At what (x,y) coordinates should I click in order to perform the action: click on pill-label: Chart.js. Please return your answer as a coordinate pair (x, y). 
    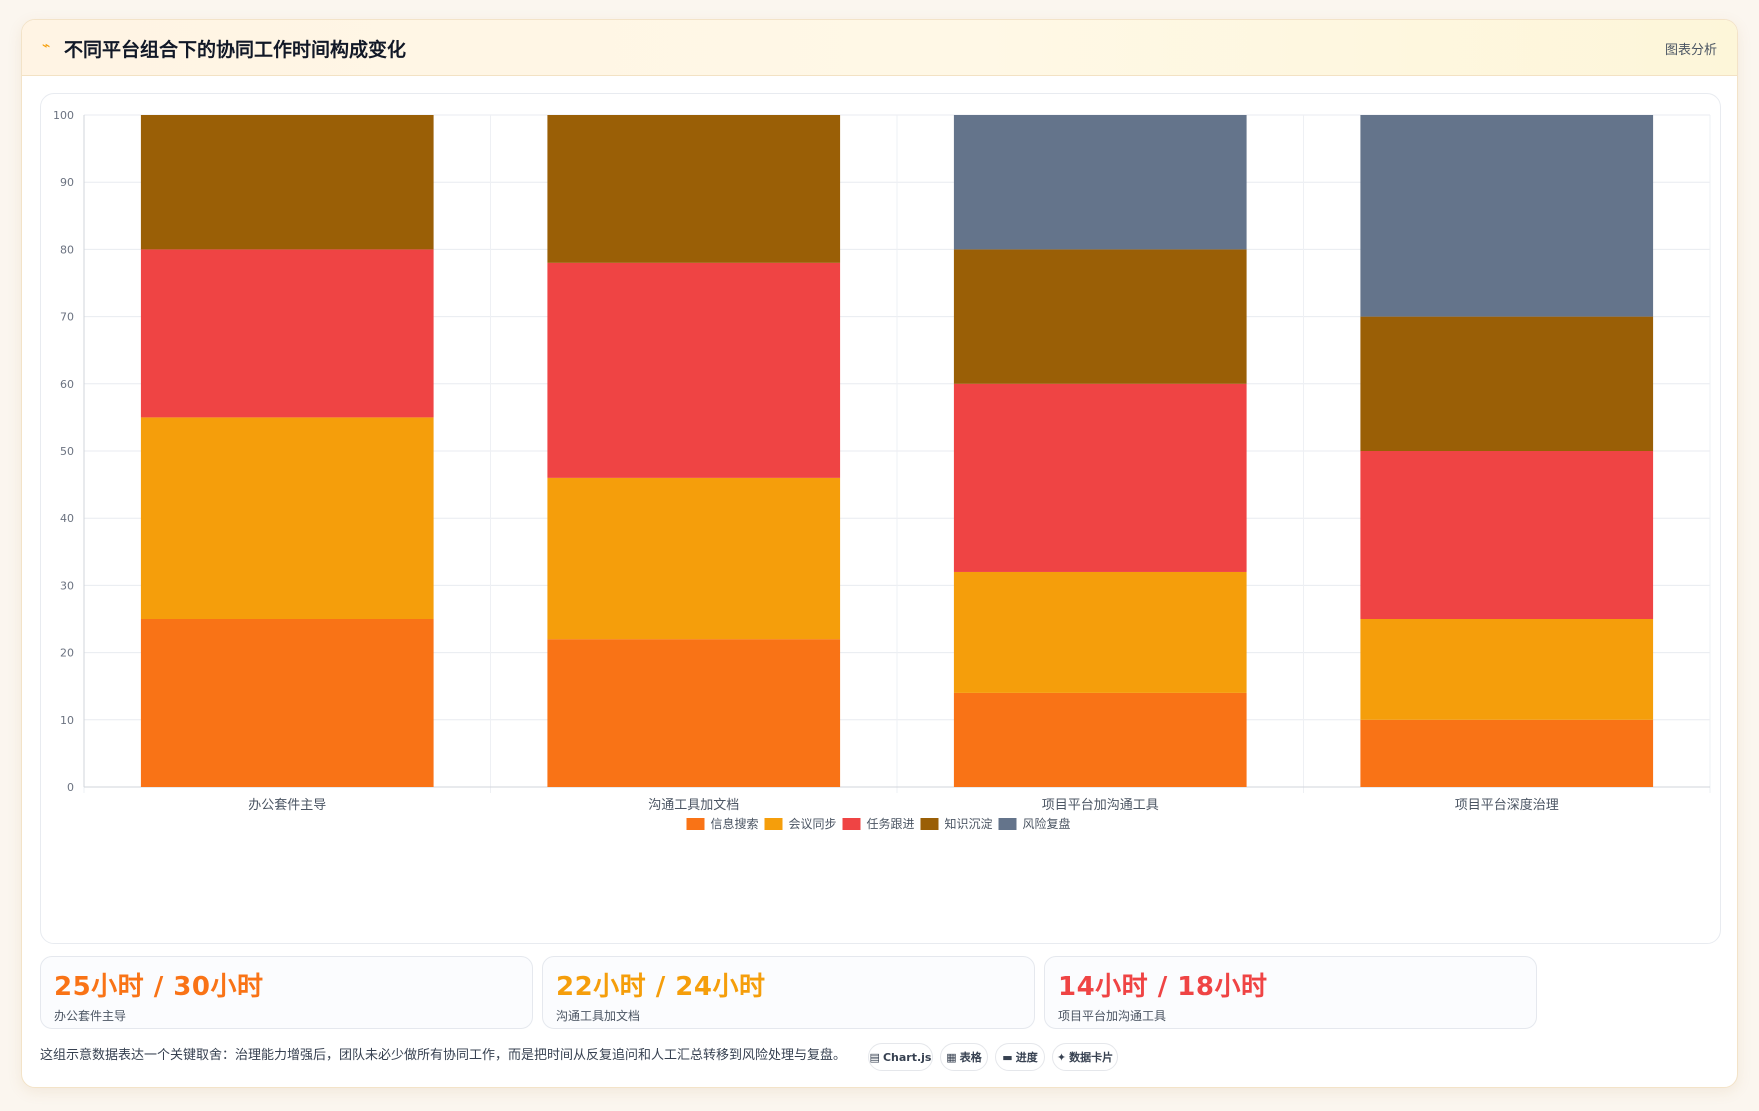
    Looking at the image, I should click on (907, 1057).